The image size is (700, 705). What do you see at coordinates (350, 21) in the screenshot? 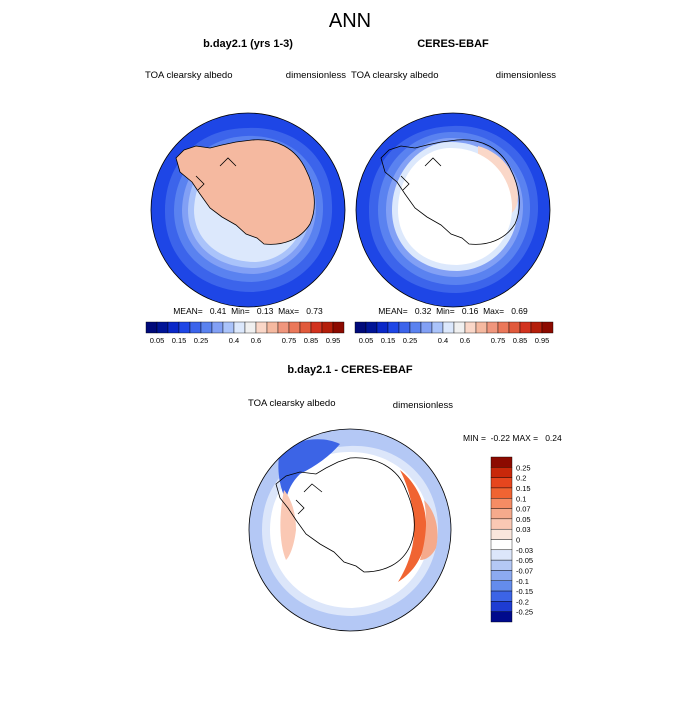
I see `figure-title: ANN` at bounding box center [350, 21].